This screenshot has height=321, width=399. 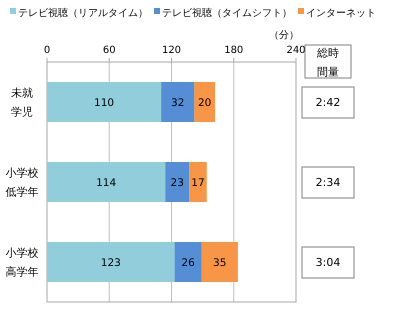 I want to click on x-tick-label: 240, so click(x=296, y=50).